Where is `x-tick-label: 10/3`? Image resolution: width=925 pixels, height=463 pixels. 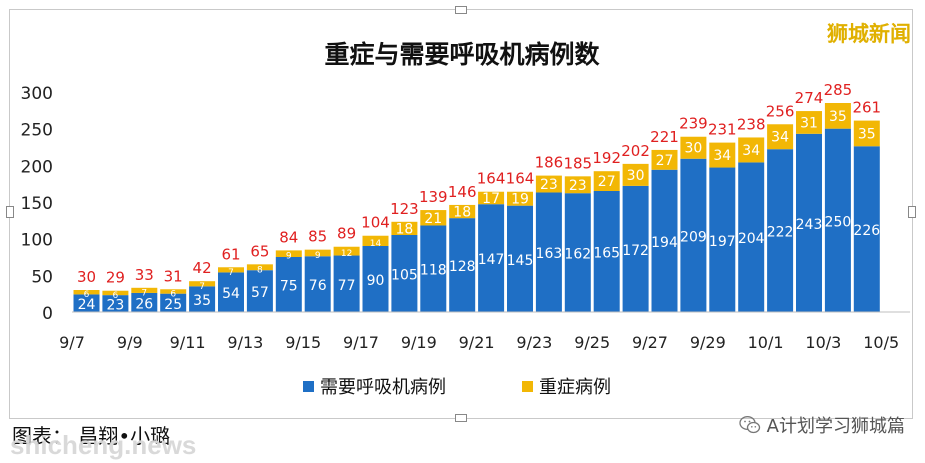
x-tick-label: 10/3 is located at coordinates (823, 342).